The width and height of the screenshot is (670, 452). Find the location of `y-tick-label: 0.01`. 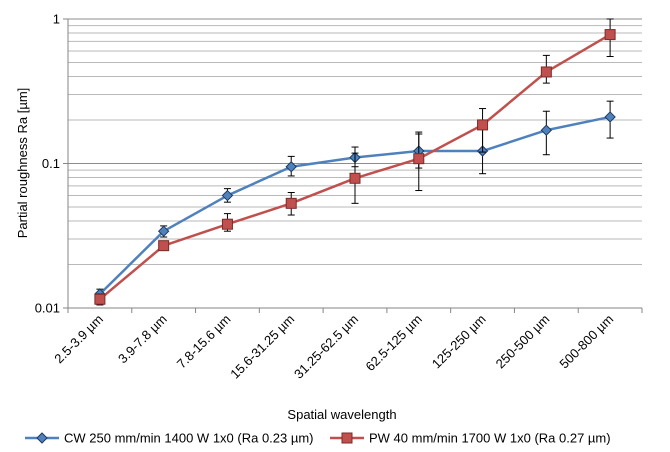

y-tick-label: 0.01 is located at coordinates (47, 308).